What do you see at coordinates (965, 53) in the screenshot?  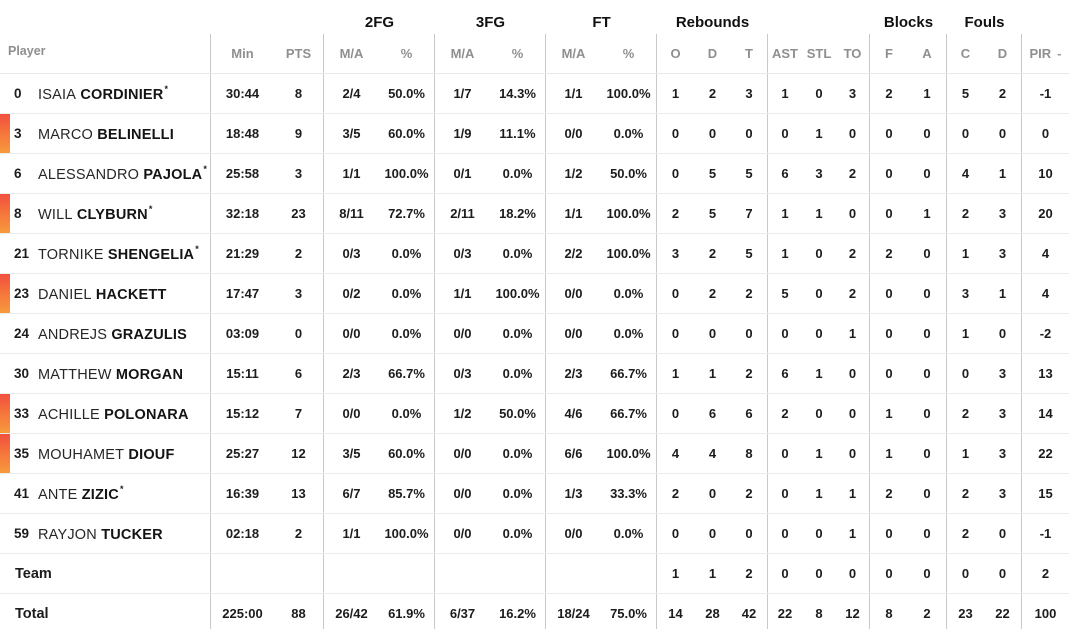 I see `column-header-foul-c: C` at bounding box center [965, 53].